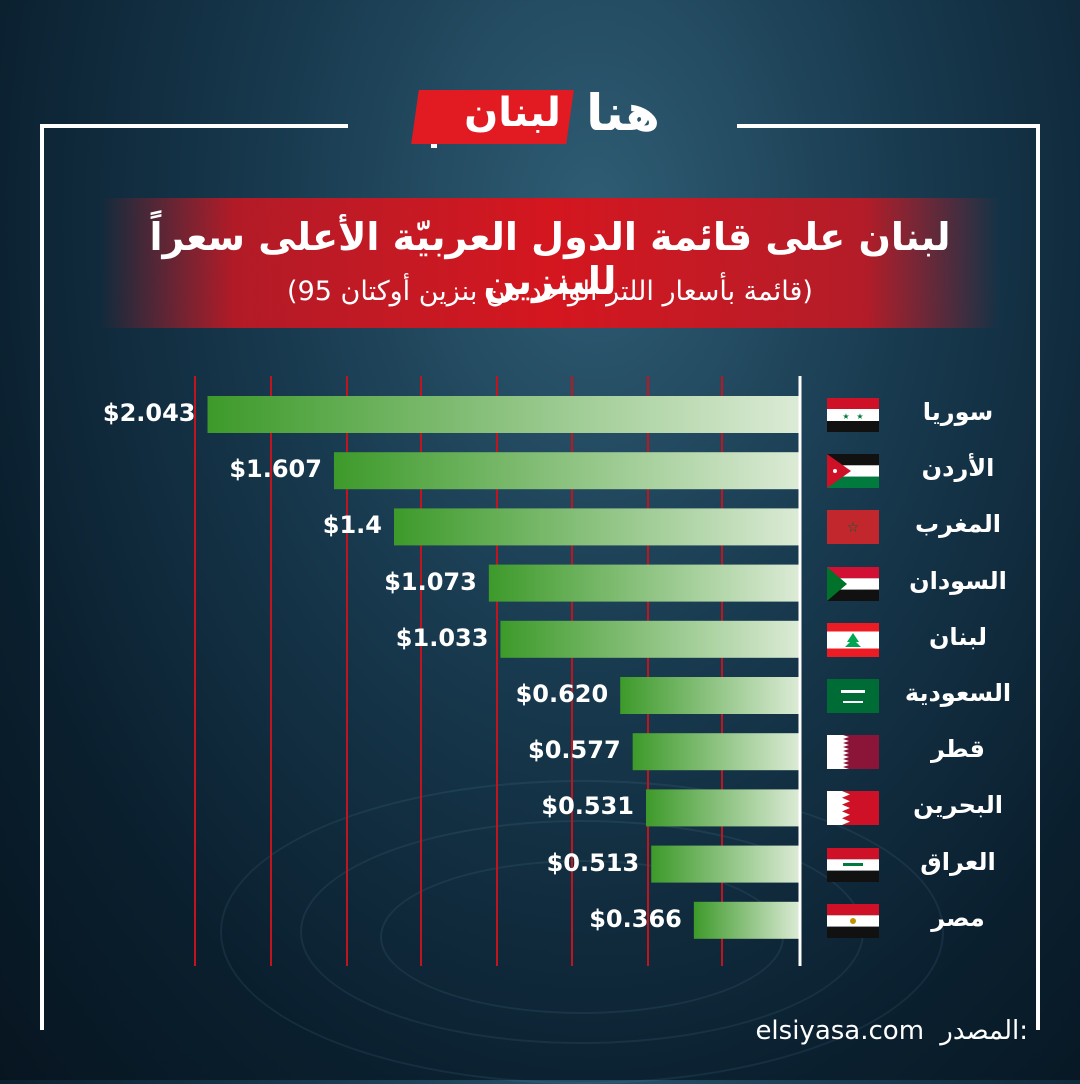 The width and height of the screenshot is (1080, 1084). What do you see at coordinates (853, 639) in the screenshot?
I see `lebanon-flag-icon` at bounding box center [853, 639].